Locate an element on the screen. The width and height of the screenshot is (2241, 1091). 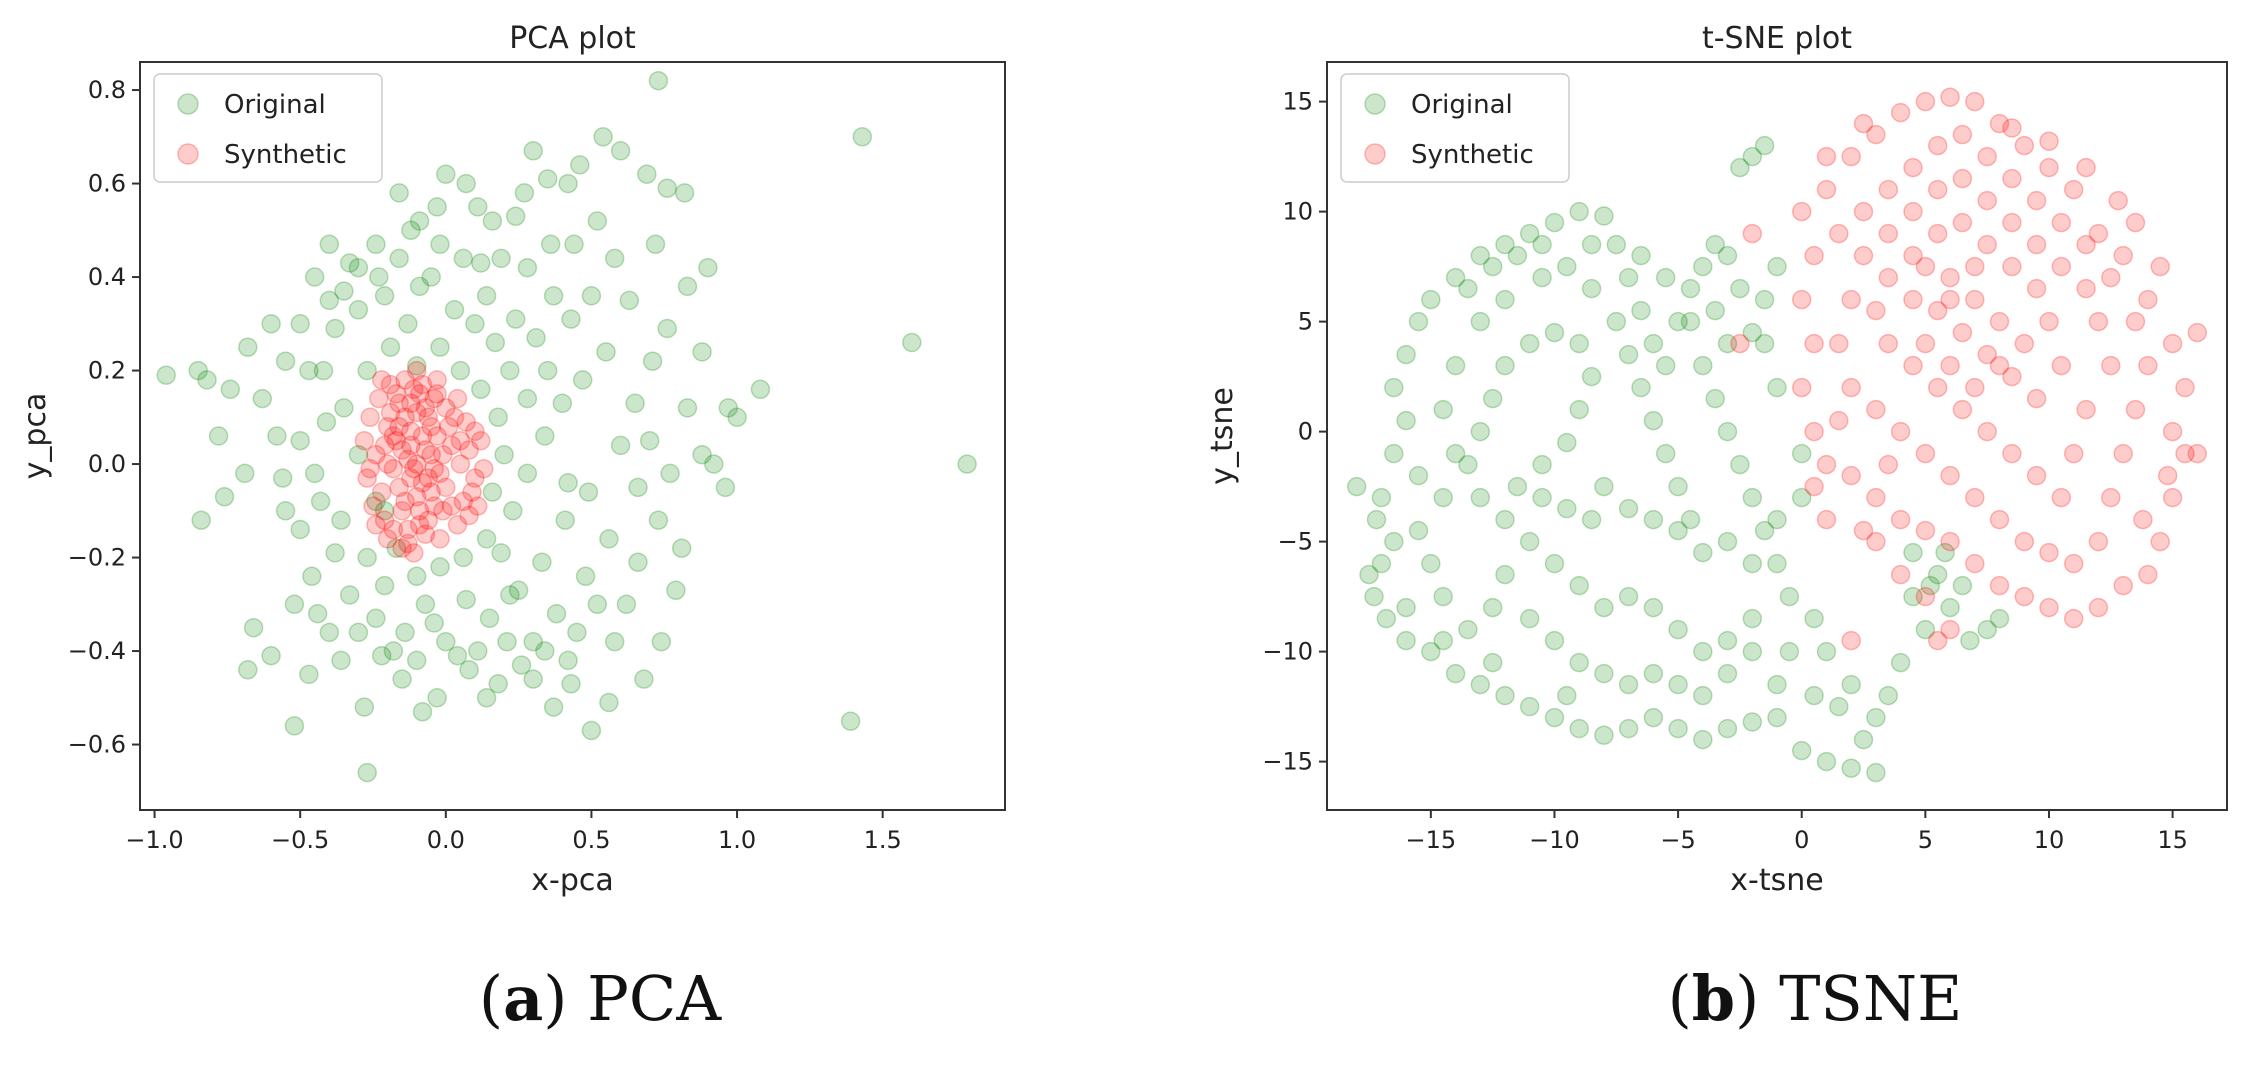
tsne-y-tick-label: −5 is located at coordinates (1295, 542).